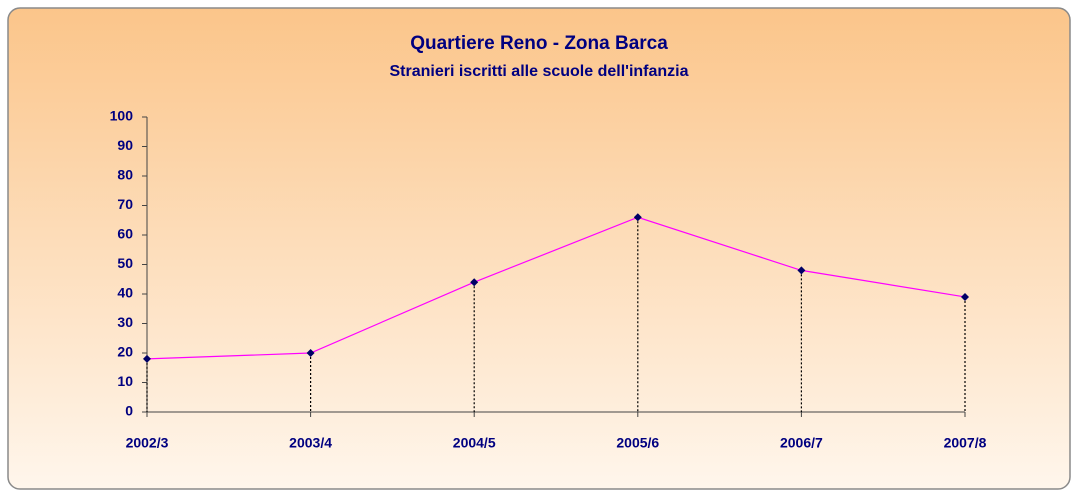  Describe the element at coordinates (125, 263) in the screenshot. I see `y-tick-label: 50` at that location.